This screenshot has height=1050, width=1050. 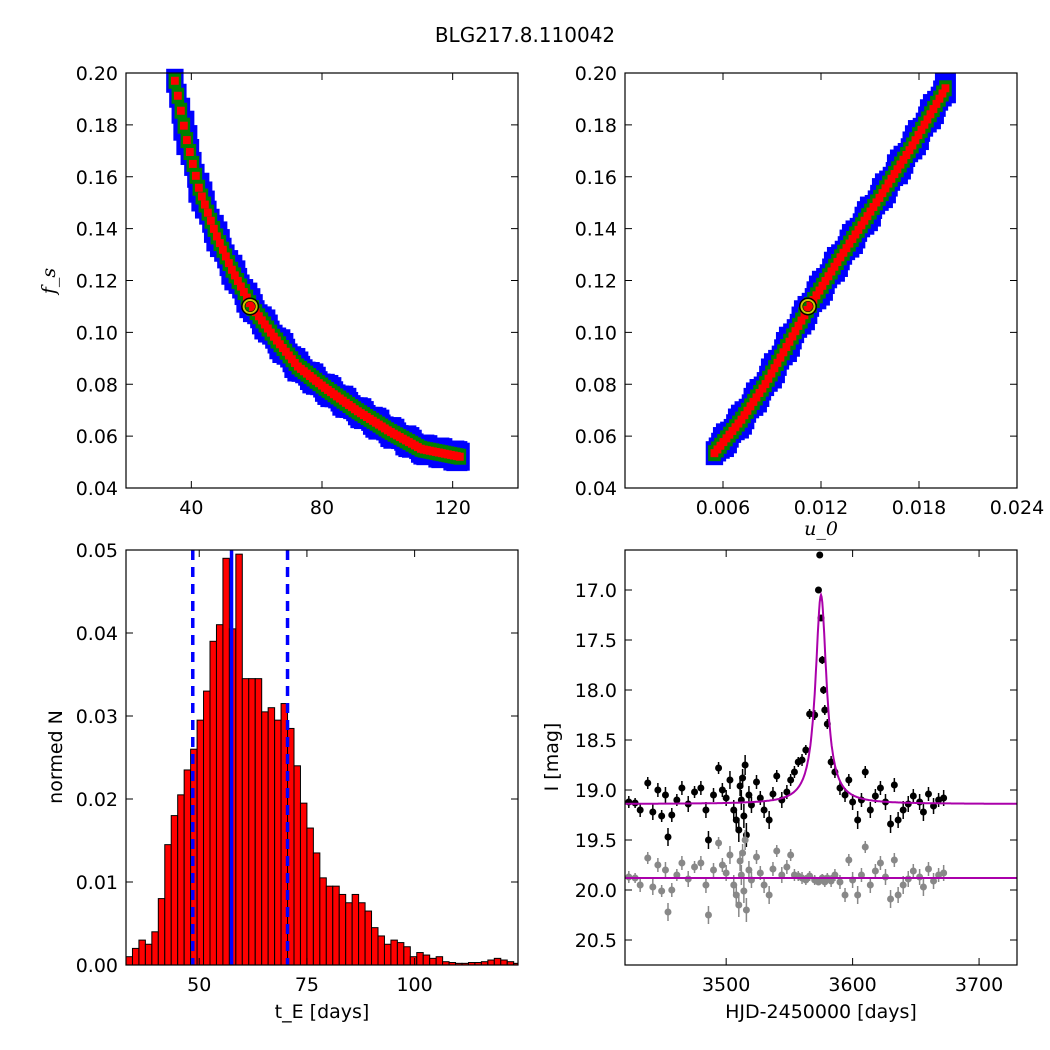 What do you see at coordinates (979, 985) in the screenshot?
I see `x-tick-label: 3700` at bounding box center [979, 985].